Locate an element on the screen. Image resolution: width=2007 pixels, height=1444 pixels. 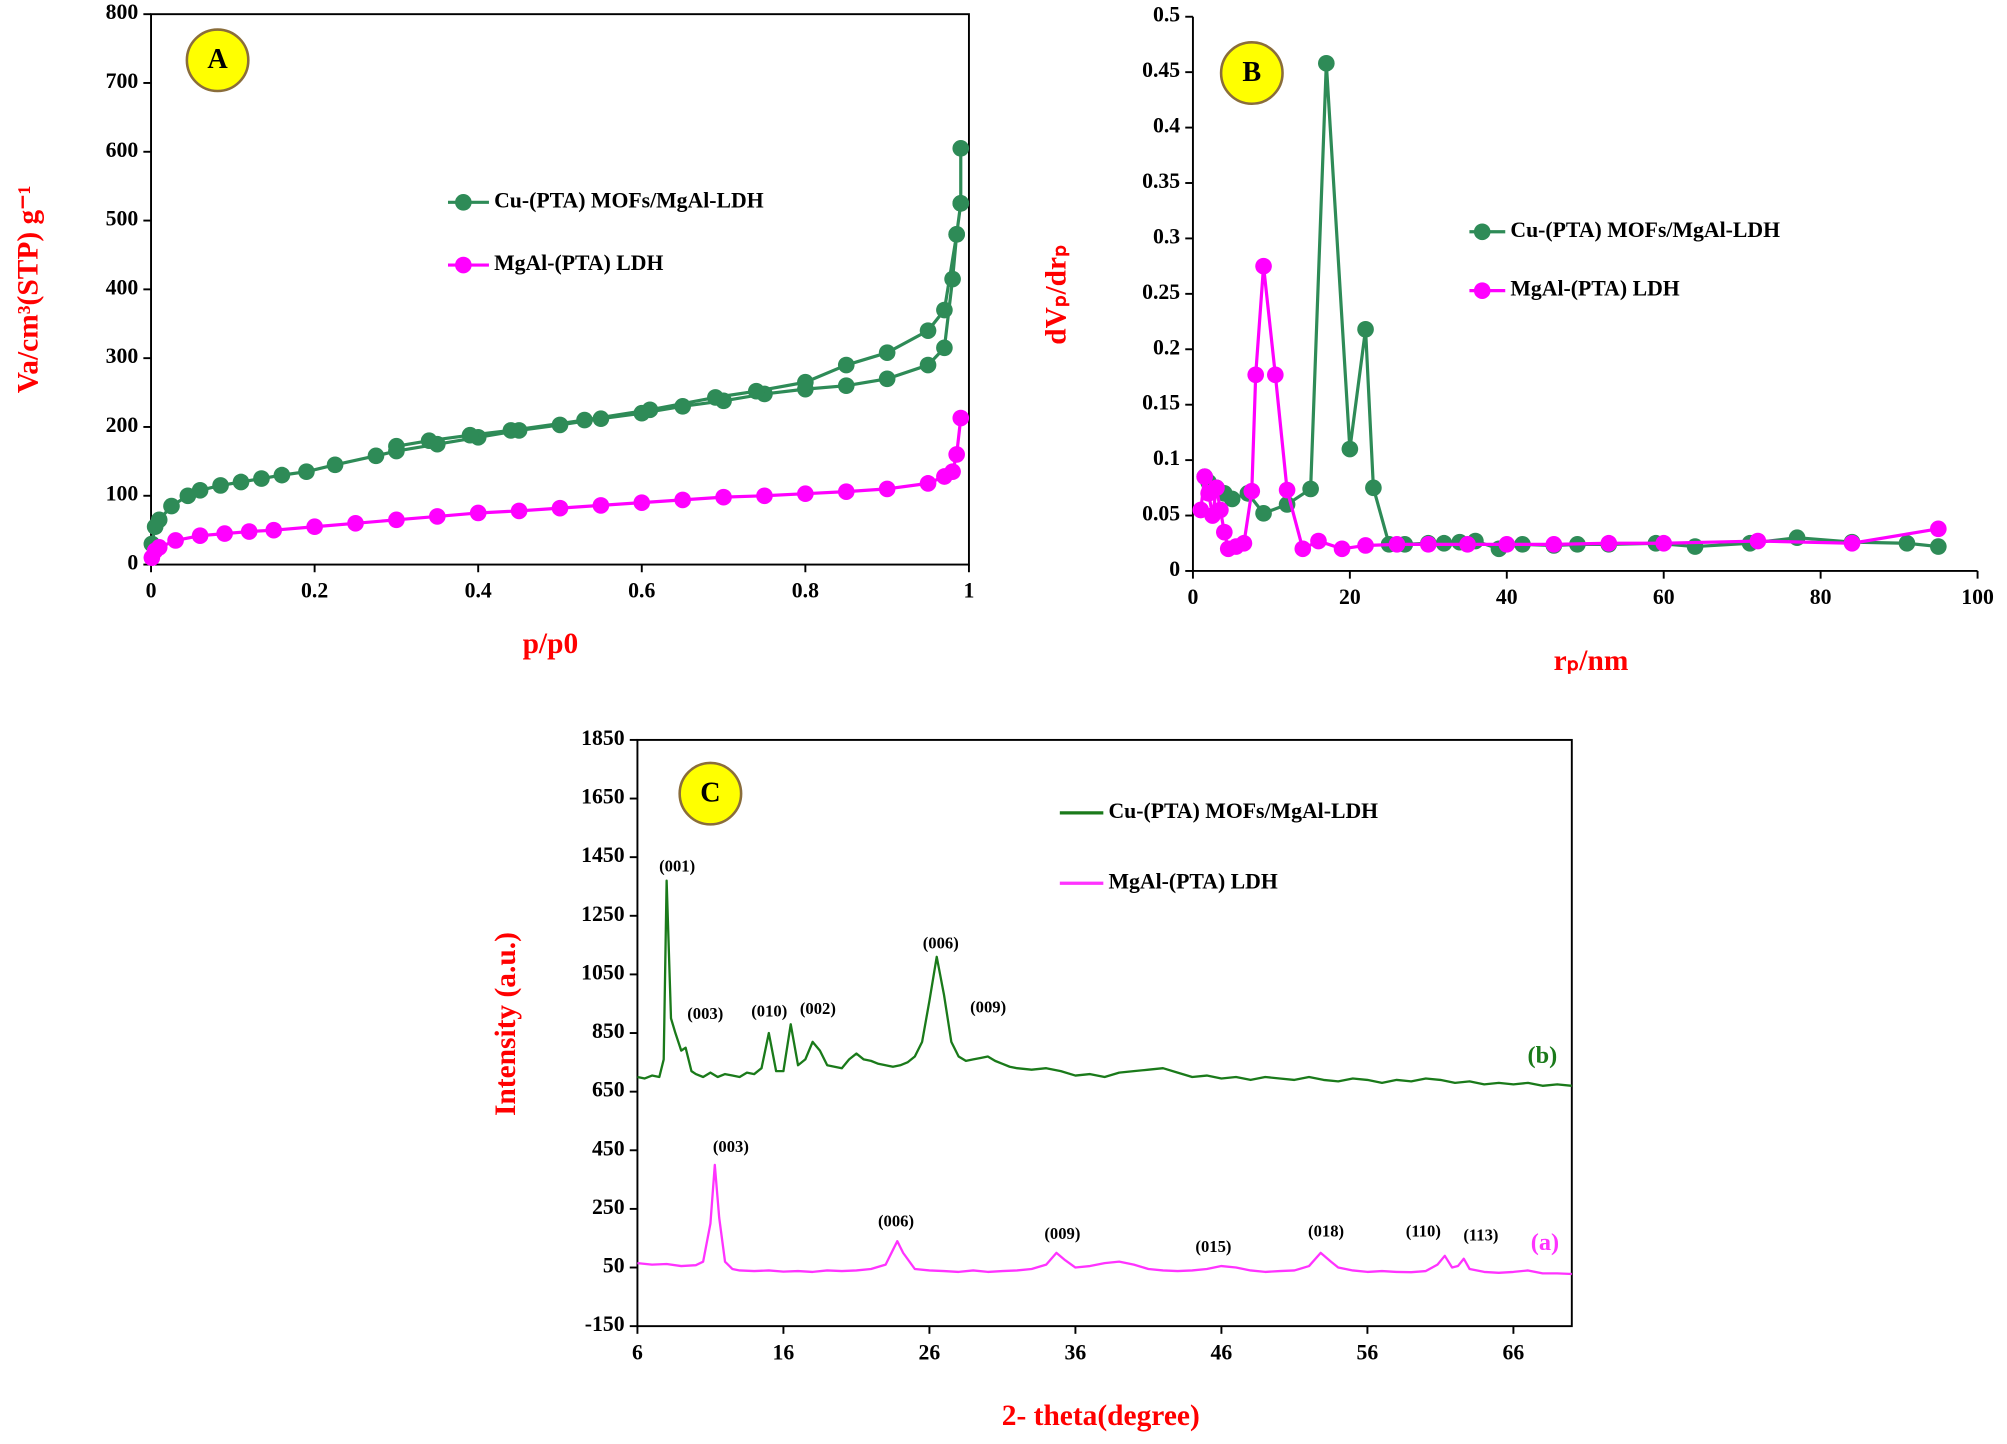
y-tick-label: 1650 is located at coordinates (603, 797).